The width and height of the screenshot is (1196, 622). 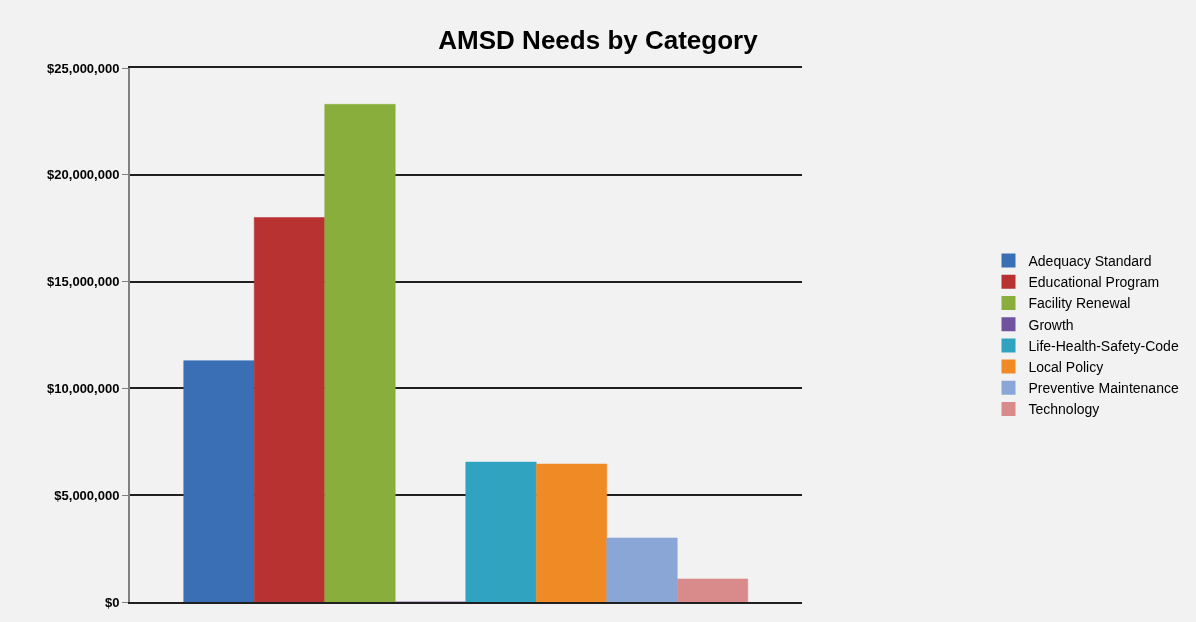 I want to click on legend-label: Life-Health-Safety-Code, so click(x=1103, y=345).